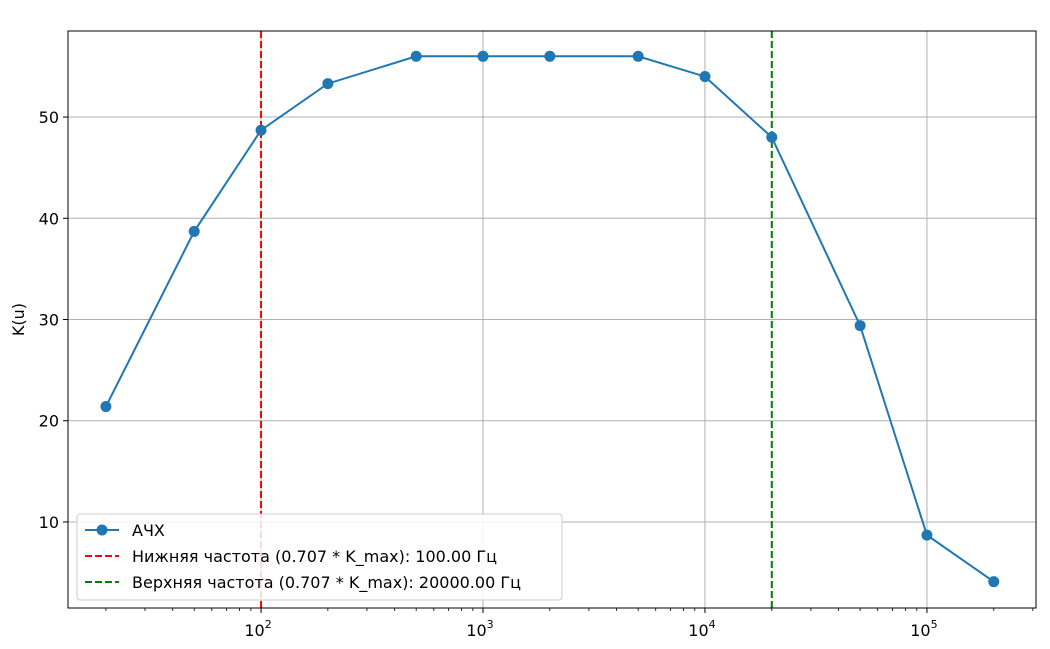 The width and height of the screenshot is (1050, 649). Describe the element at coordinates (923, 629) in the screenshot. I see `x-tick-label: 10⁵` at that location.